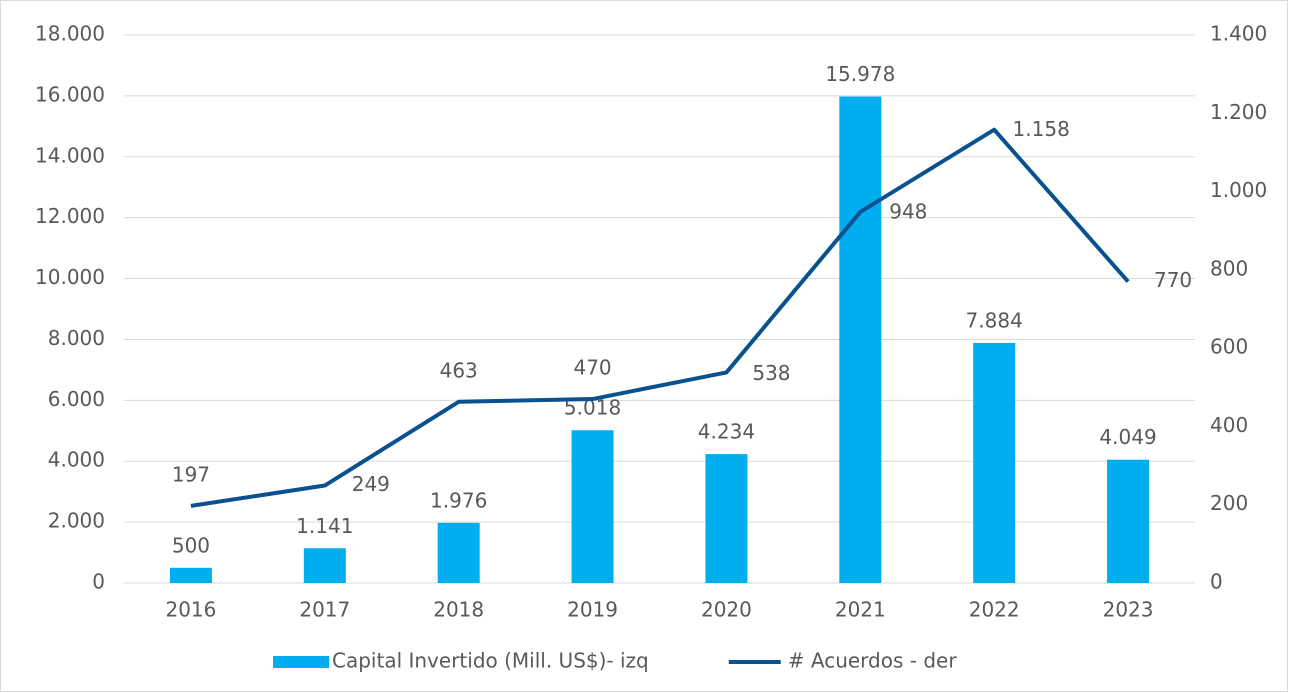 The width and height of the screenshot is (1289, 693). What do you see at coordinates (1127, 437) in the screenshot?
I see `data-label: 4.049` at bounding box center [1127, 437].